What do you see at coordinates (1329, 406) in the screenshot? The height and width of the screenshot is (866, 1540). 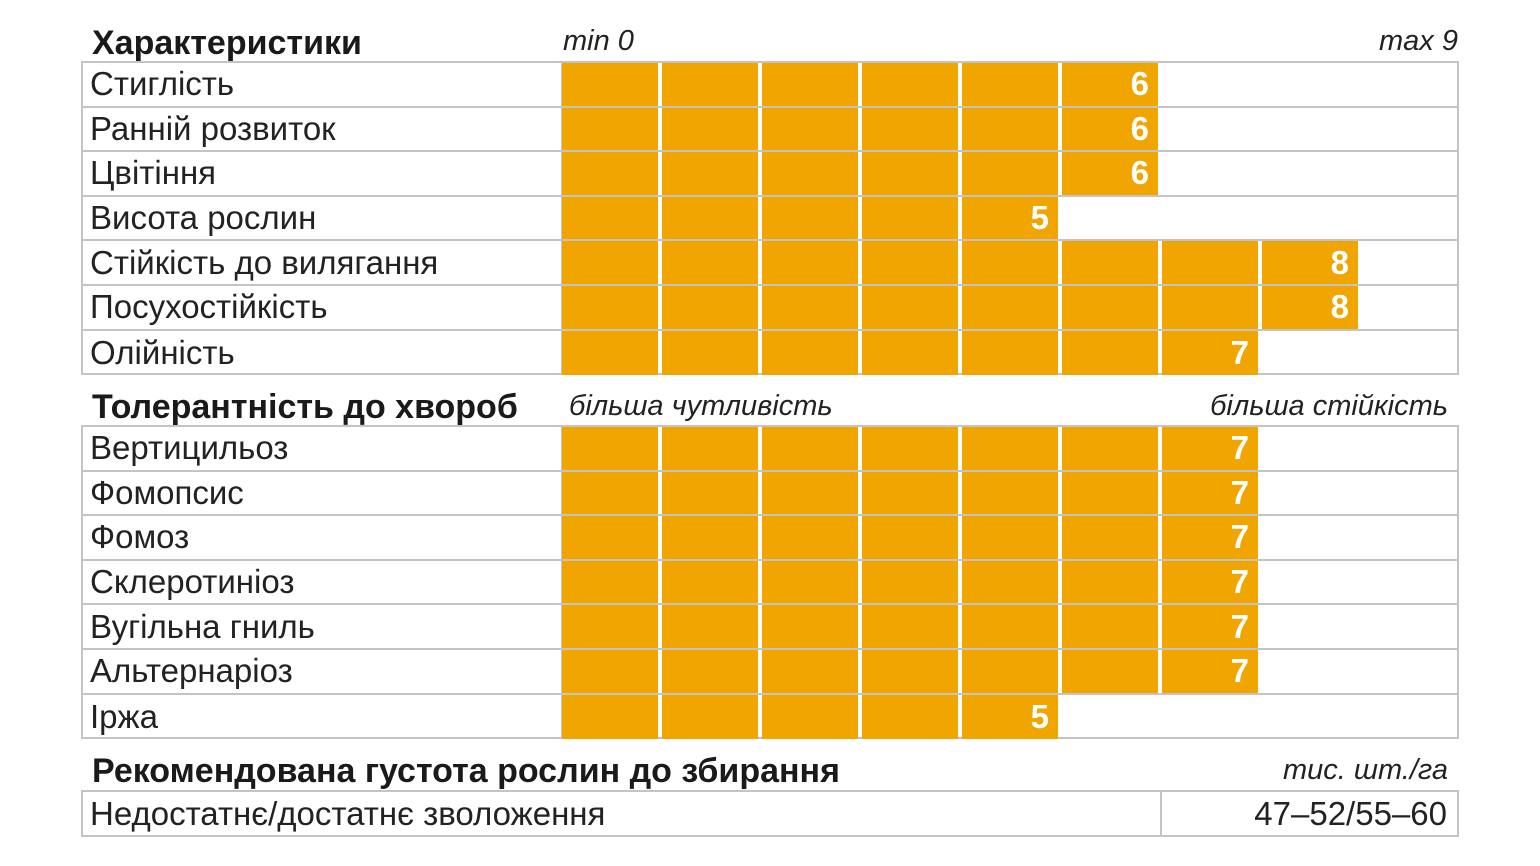 I see `more-resistant-label: більша стійкість` at bounding box center [1329, 406].